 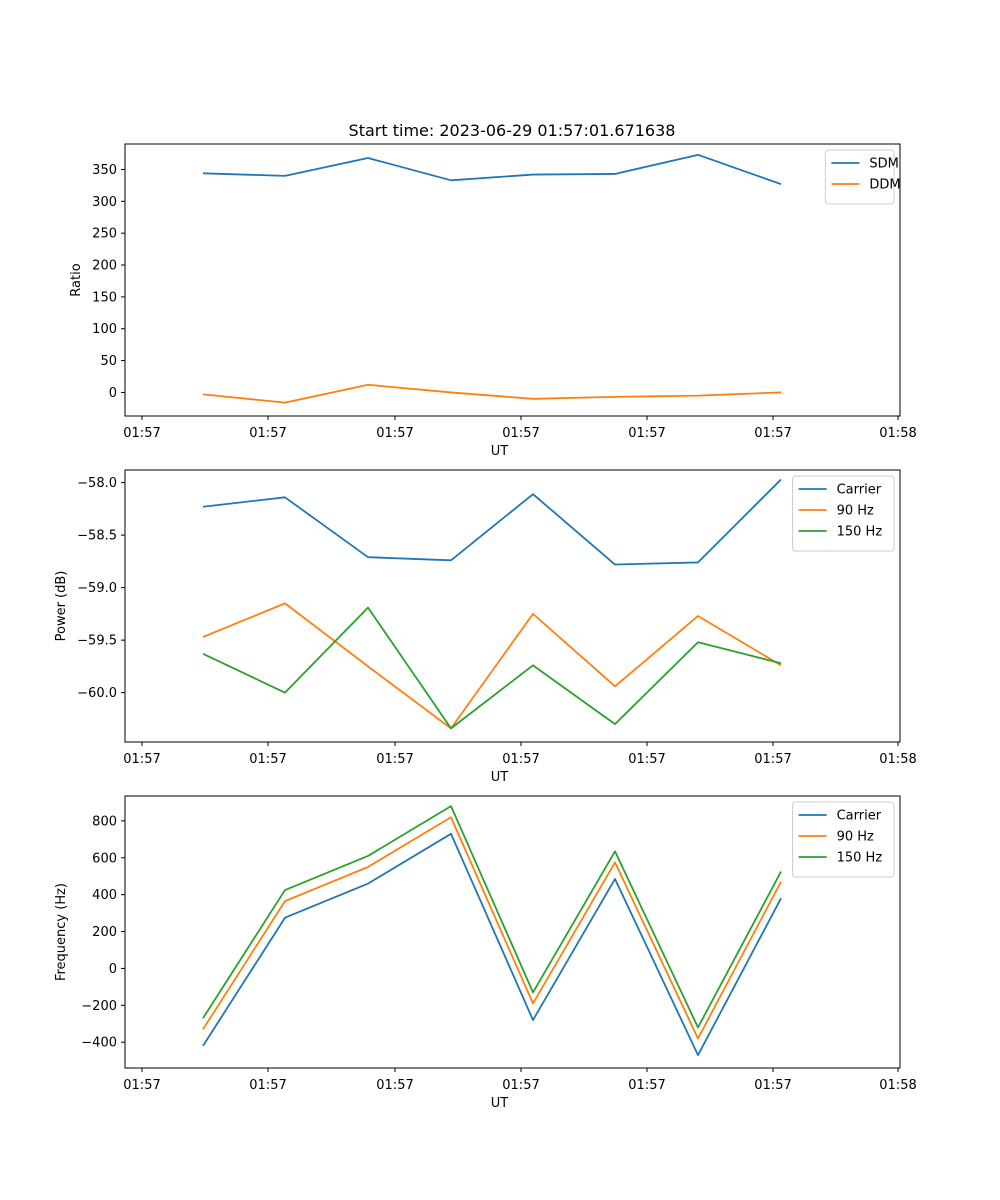 I want to click on figure-title: Start time: 2023-06-29 01:57:01.671638, so click(x=512, y=130).